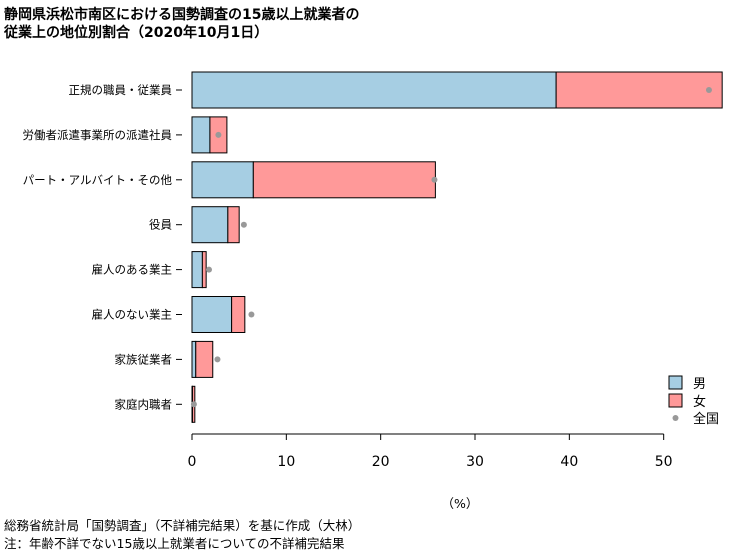 Image resolution: width=750 pixels, height=552 pixels. Describe the element at coordinates (569, 462) in the screenshot. I see `x-tick-label: 40` at that location.